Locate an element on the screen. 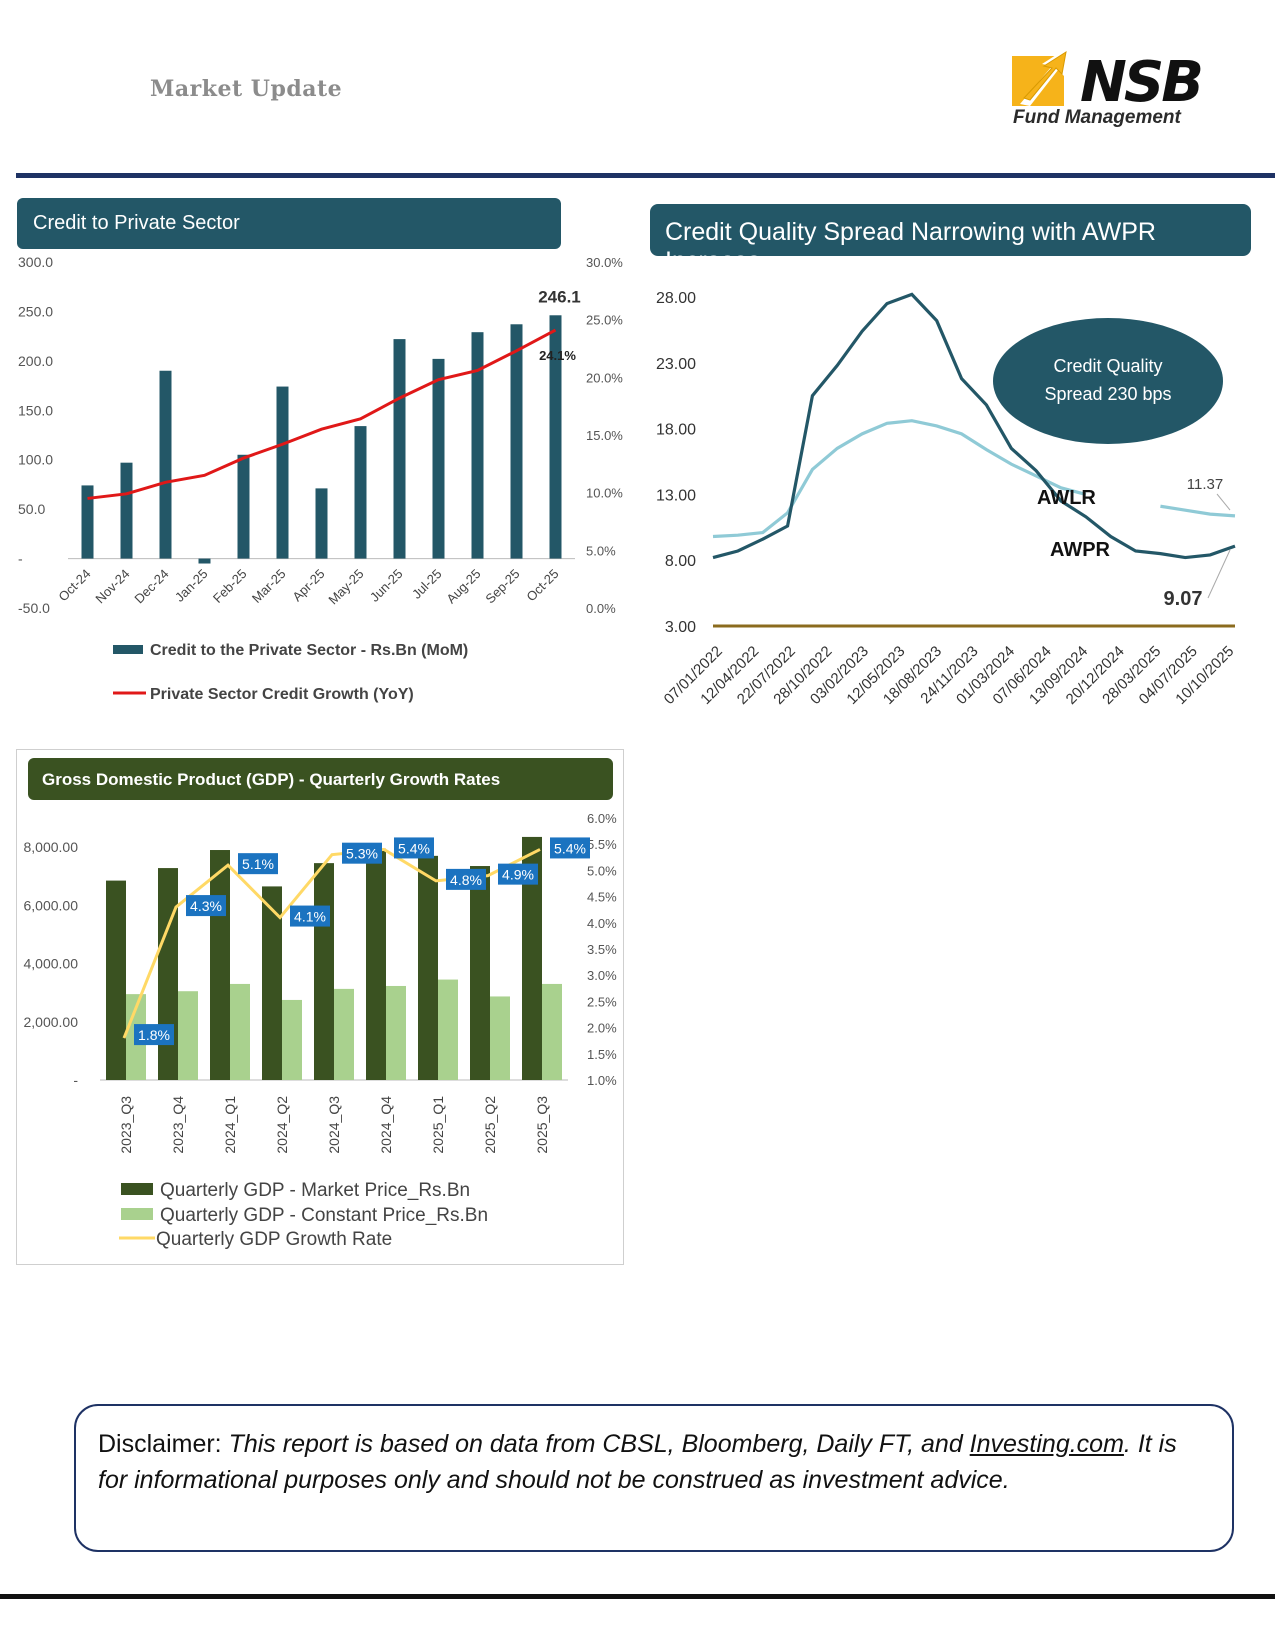 This screenshot has height=1650, width=1275. legend-swatch-bar is located at coordinates (128, 649).